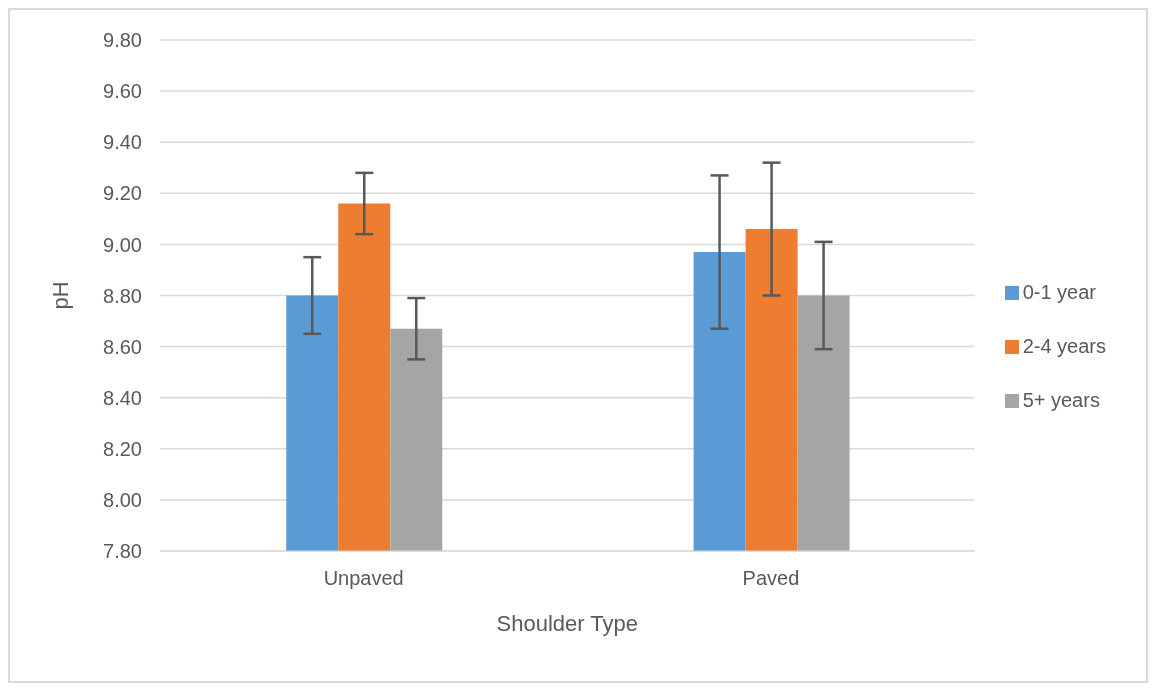 The image size is (1158, 691). What do you see at coordinates (60, 295) in the screenshot?
I see `y-axis-title: pH` at bounding box center [60, 295].